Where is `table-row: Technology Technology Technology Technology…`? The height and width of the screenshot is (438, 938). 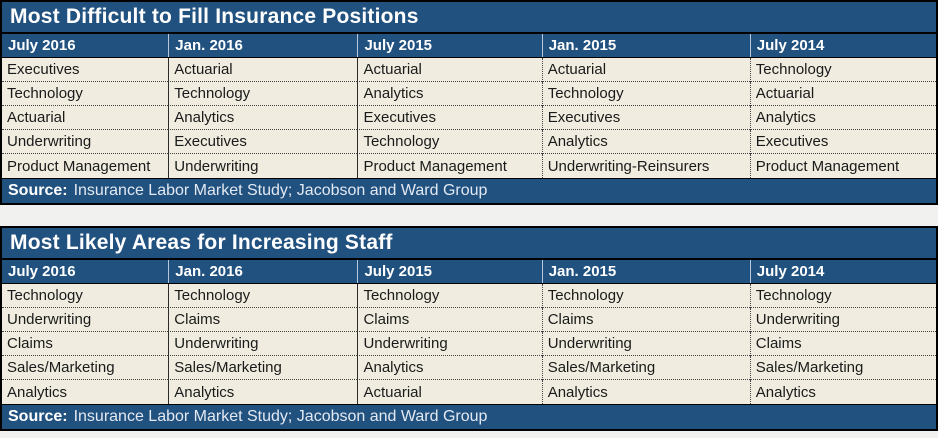
table-row: Technology Technology Technology Technology… is located at coordinates (469, 296).